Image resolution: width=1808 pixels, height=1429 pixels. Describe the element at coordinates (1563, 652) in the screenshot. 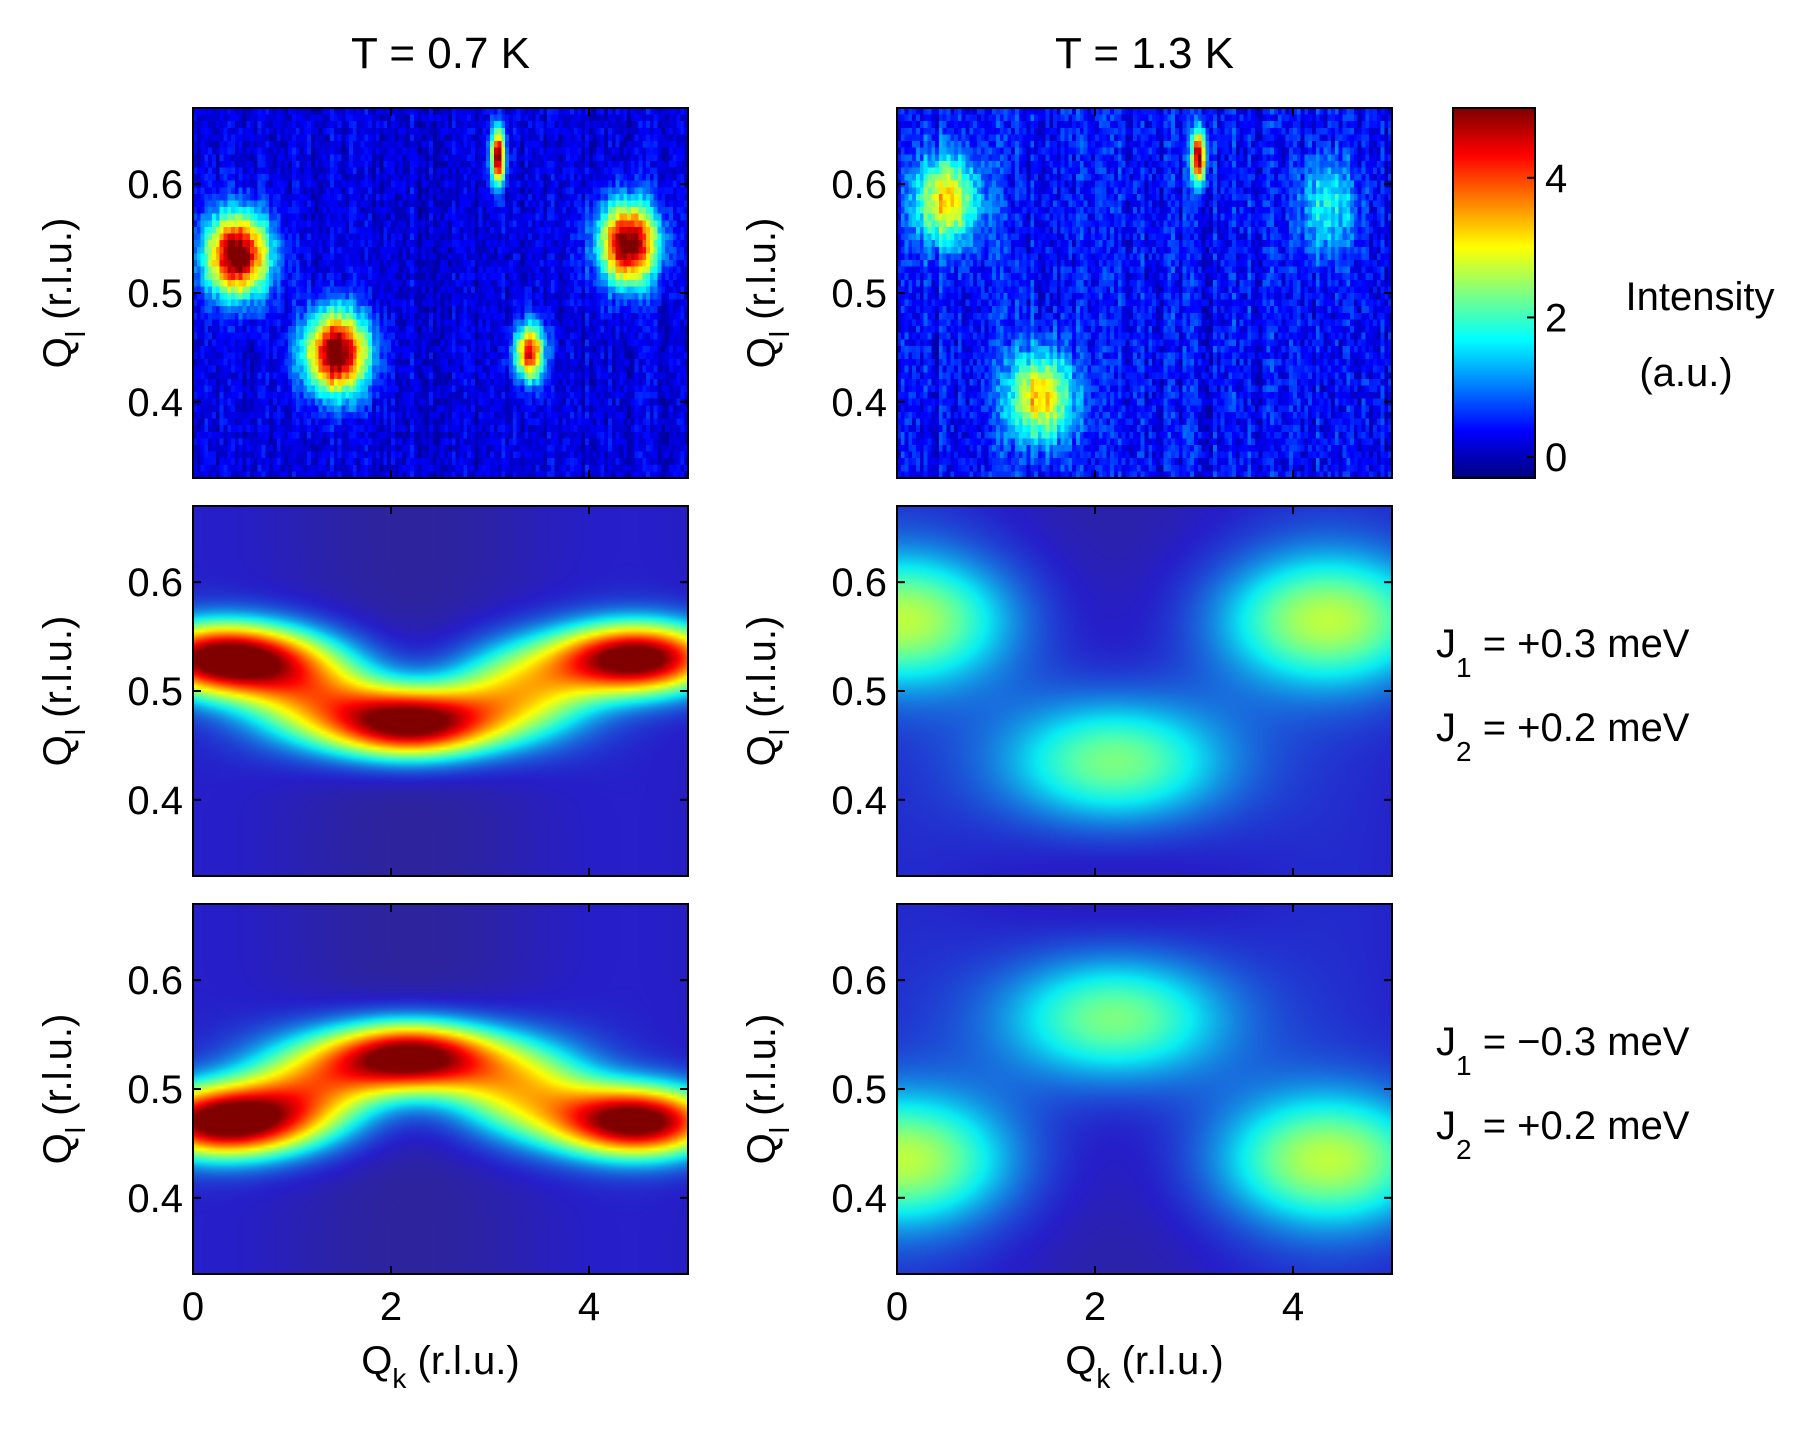

I see `j1-label: J1 = +0.3 meV` at that location.